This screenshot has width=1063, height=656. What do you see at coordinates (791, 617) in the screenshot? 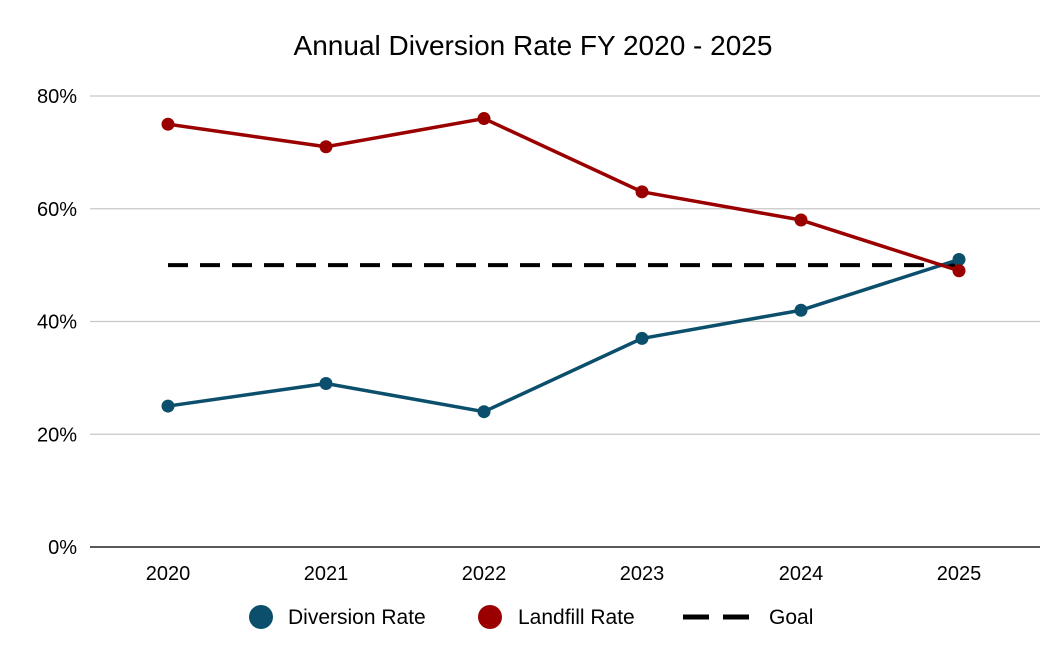
I see `legend-label: Goal` at bounding box center [791, 617].